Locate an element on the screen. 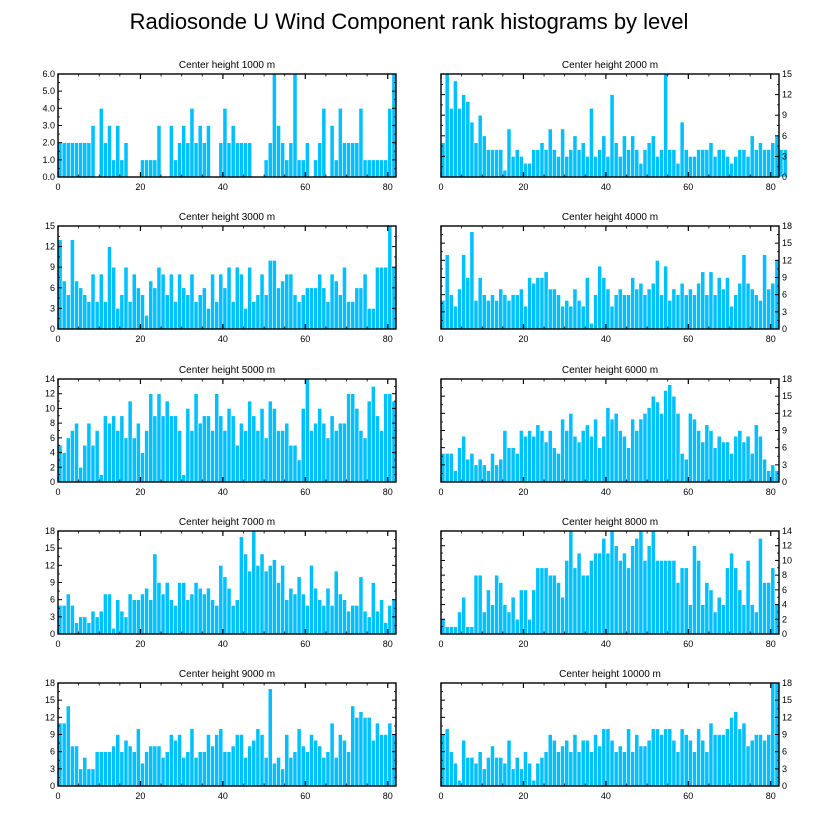 Image resolution: width=818 pixels, height=824 pixels. y-tick-label: 0.0 is located at coordinates (48, 177).